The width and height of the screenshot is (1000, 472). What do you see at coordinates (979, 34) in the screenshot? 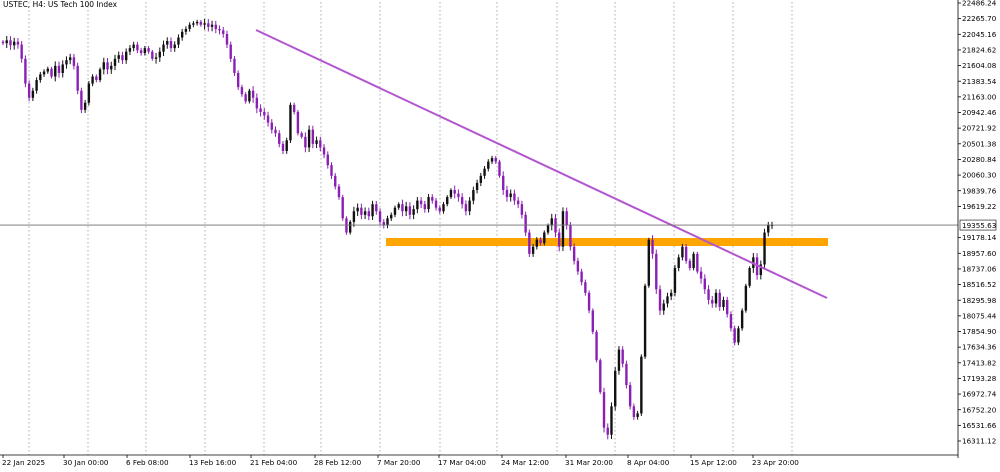
I see `price-tick-label: 22045.16` at bounding box center [979, 34].